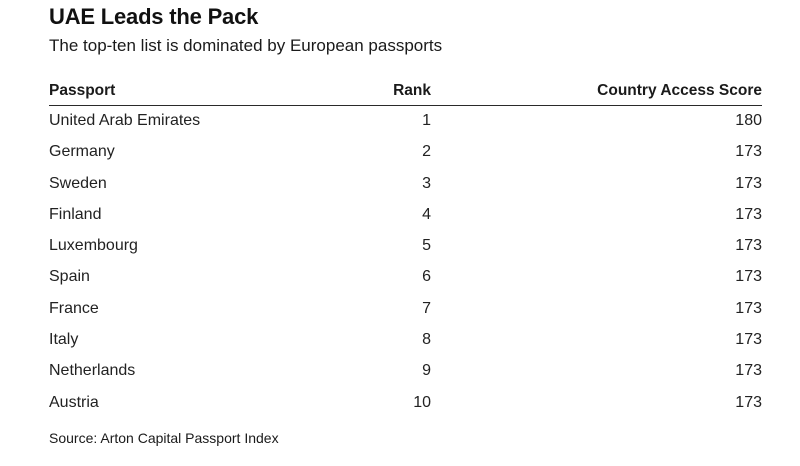 The width and height of the screenshot is (800, 466). Describe the element at coordinates (426, 340) in the screenshot. I see `rank-cell: 8` at that location.